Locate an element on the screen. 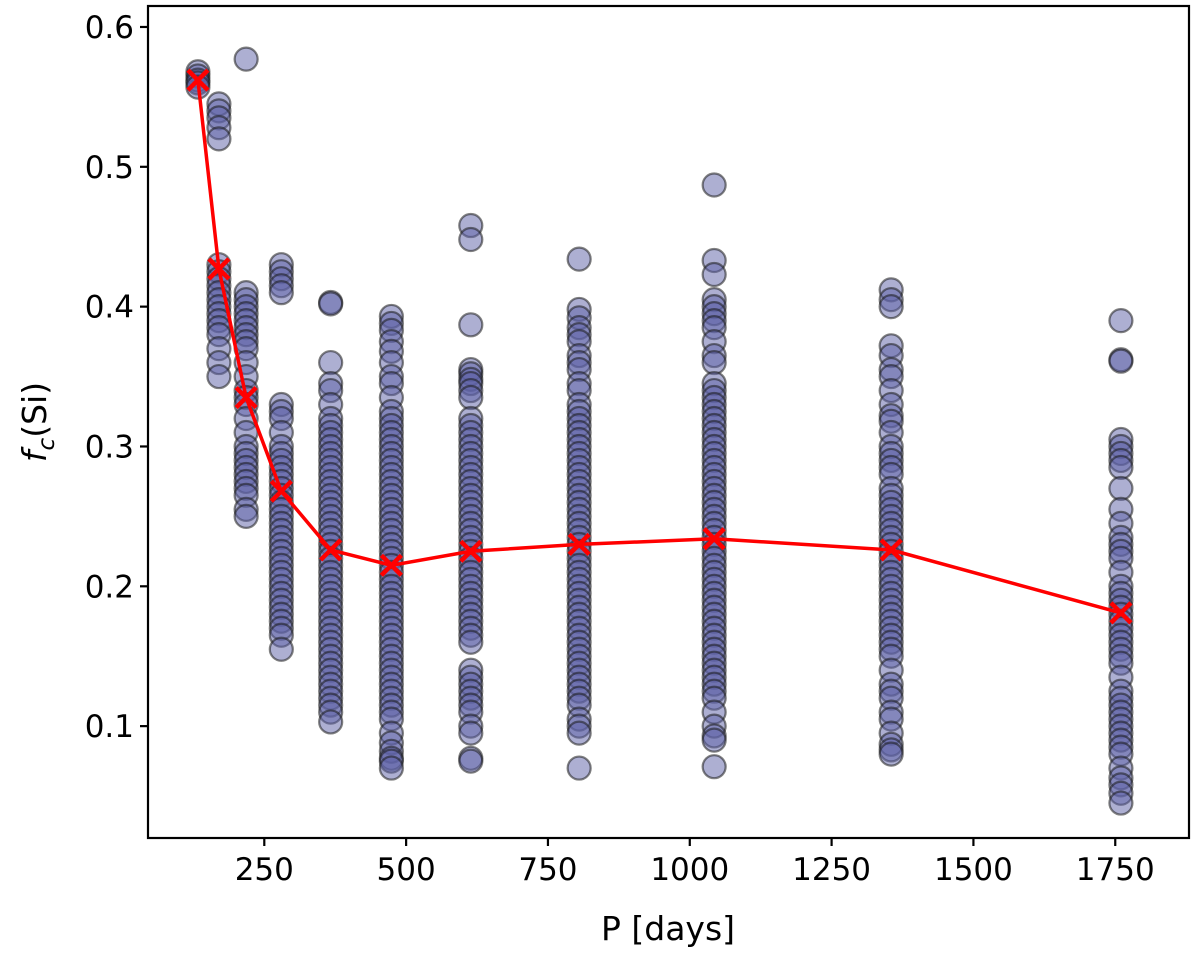 The height and width of the screenshot is (958, 1200). y-axis-label-subscript: c is located at coordinates (47, 443).